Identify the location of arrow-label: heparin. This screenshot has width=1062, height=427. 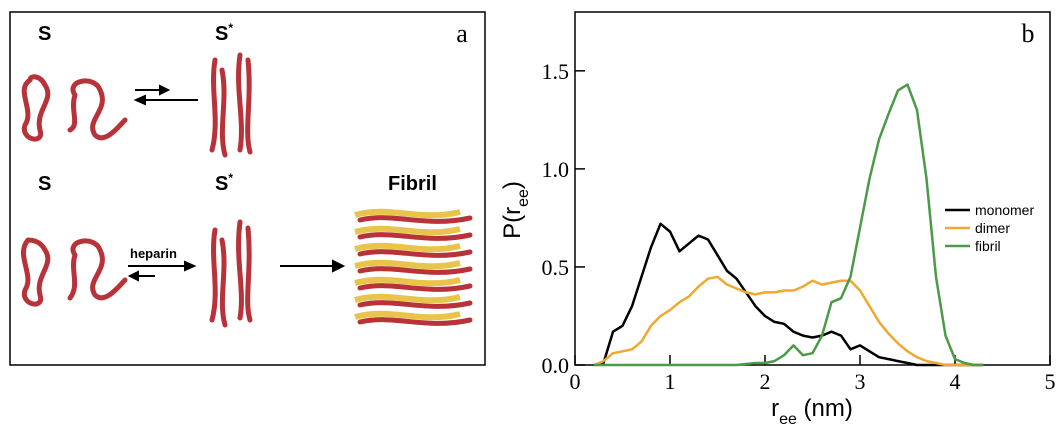
(153, 253).